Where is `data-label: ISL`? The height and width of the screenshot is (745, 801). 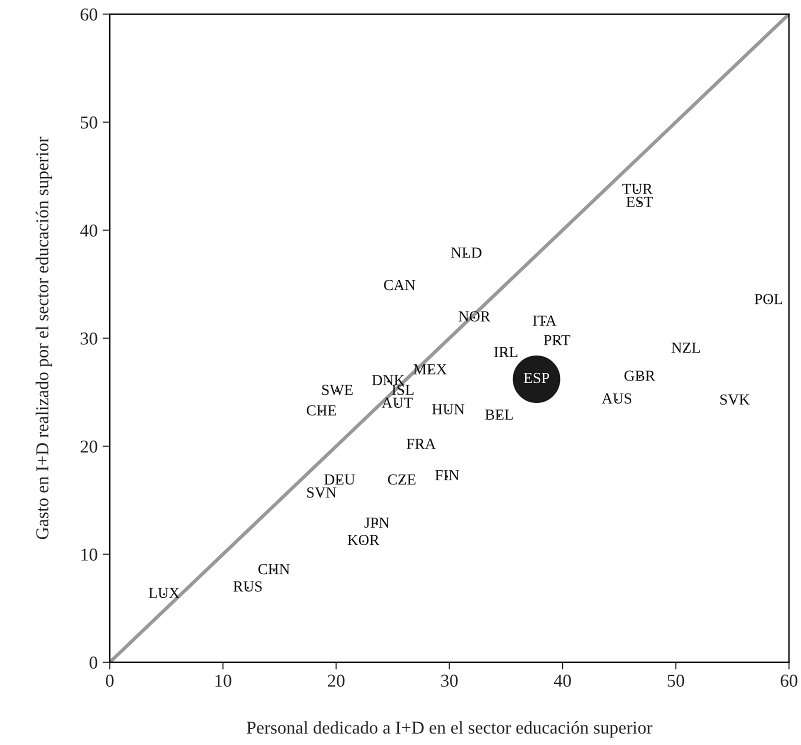
data-label: ISL is located at coordinates (403, 389).